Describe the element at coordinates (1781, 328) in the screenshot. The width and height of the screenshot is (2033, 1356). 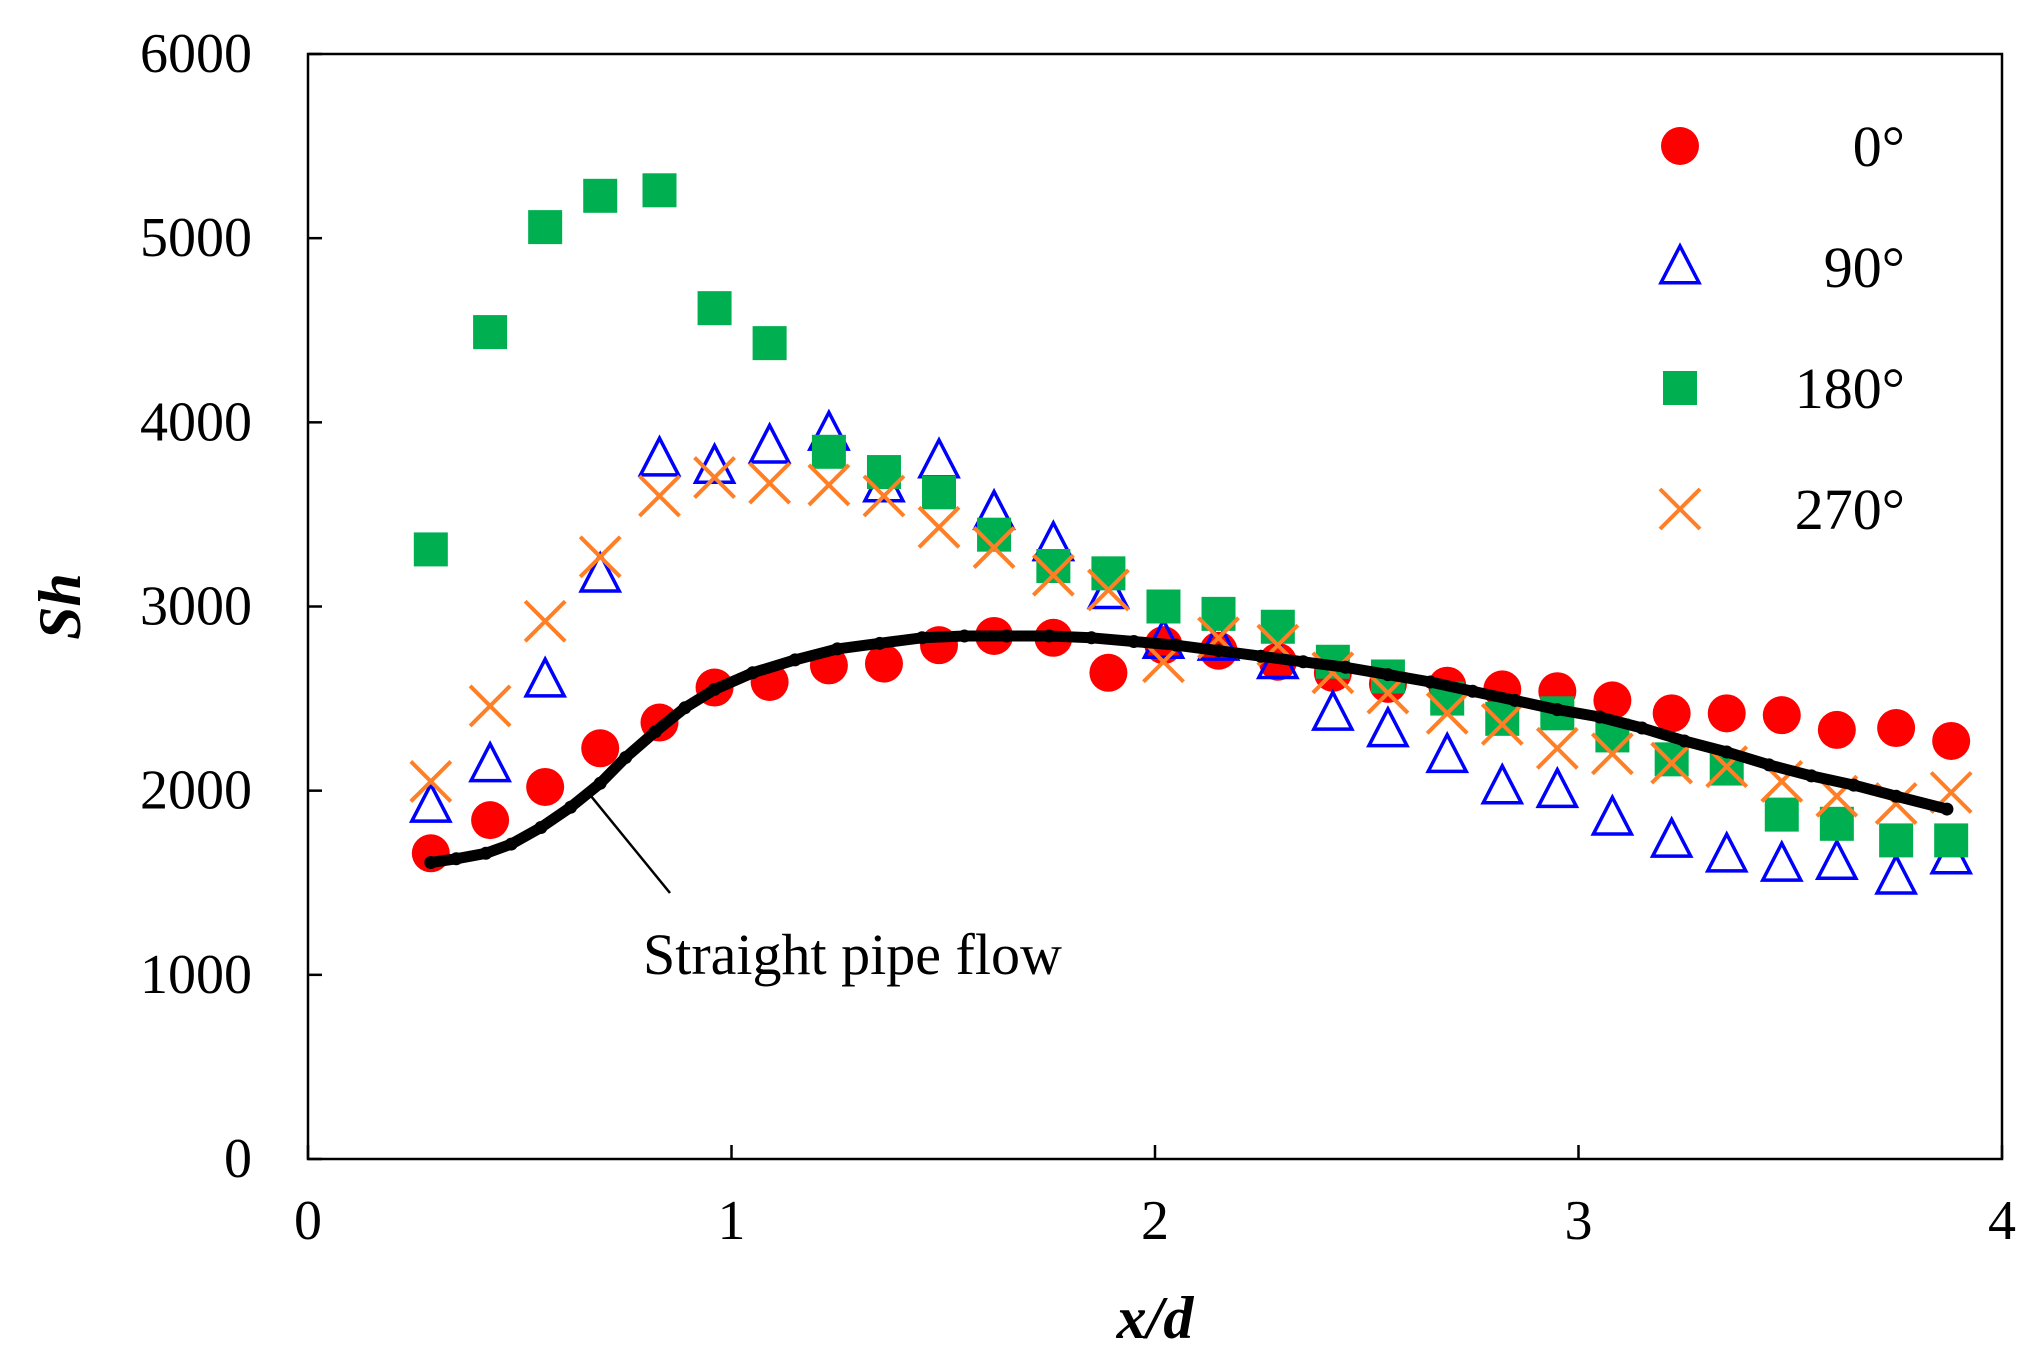
I see `legend: 0° 90° 180° 270°` at that location.